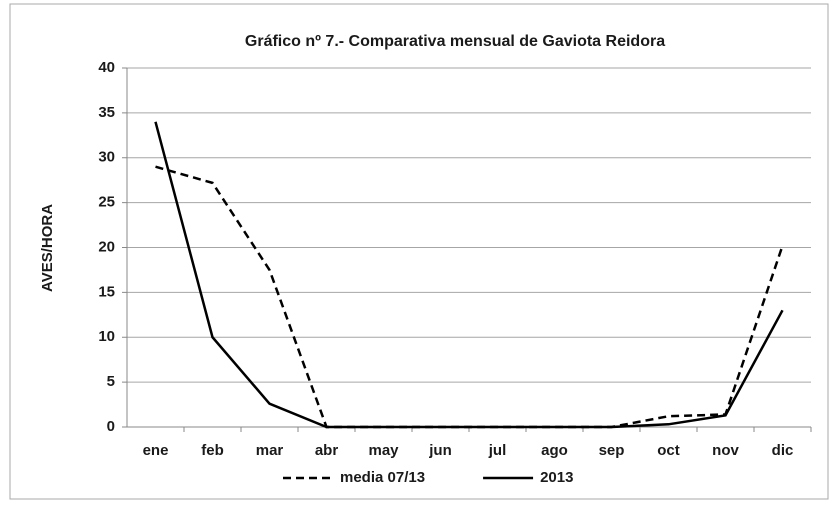  What do you see at coordinates (106, 336) in the screenshot?
I see `y-tick-label: 10` at bounding box center [106, 336].